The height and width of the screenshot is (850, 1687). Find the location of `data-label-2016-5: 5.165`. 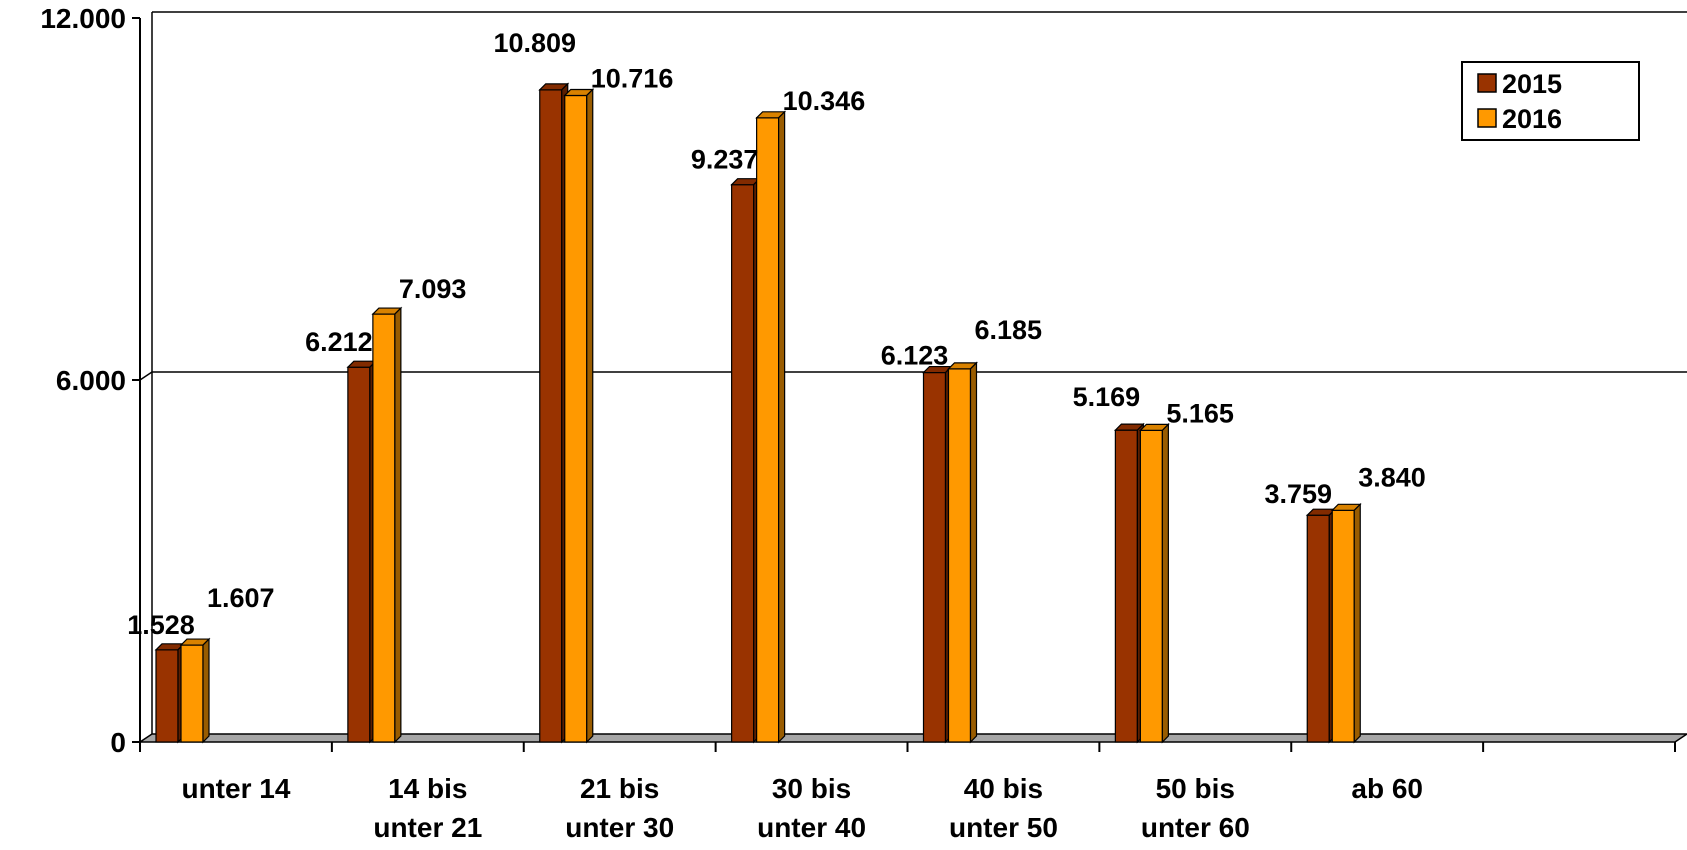

data-label-2016-5: 5.165 is located at coordinates (1200, 413).